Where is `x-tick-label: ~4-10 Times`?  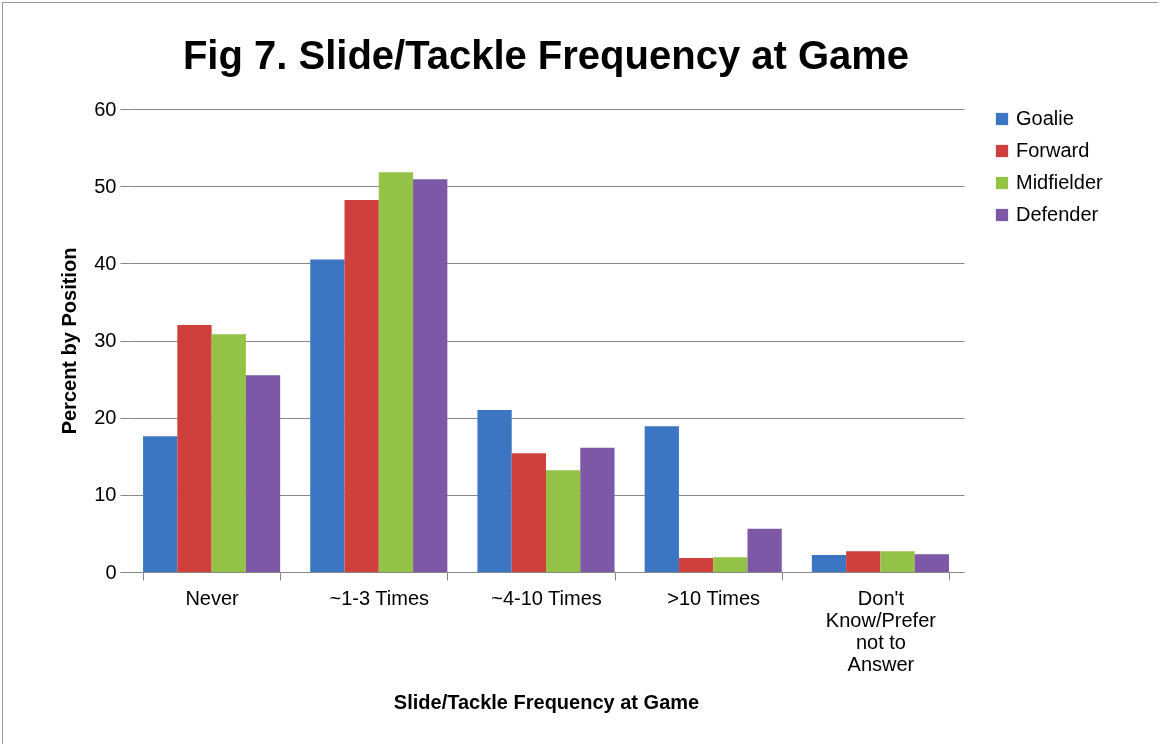
x-tick-label: ~4-10 Times is located at coordinates (546, 597).